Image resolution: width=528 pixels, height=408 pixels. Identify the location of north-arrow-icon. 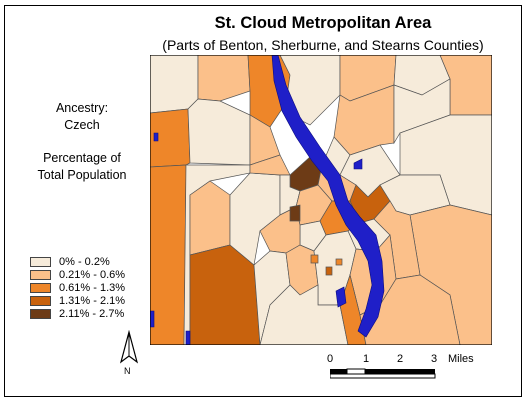
(129, 347).